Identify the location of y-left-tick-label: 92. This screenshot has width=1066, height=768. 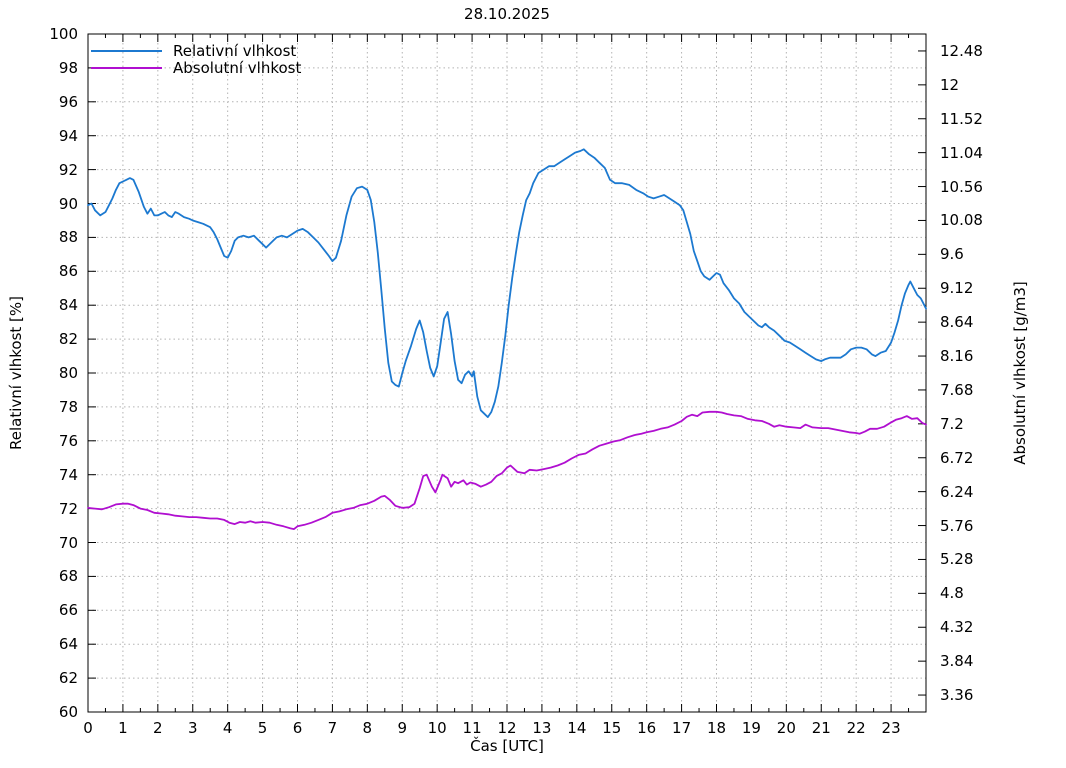
(68, 169).